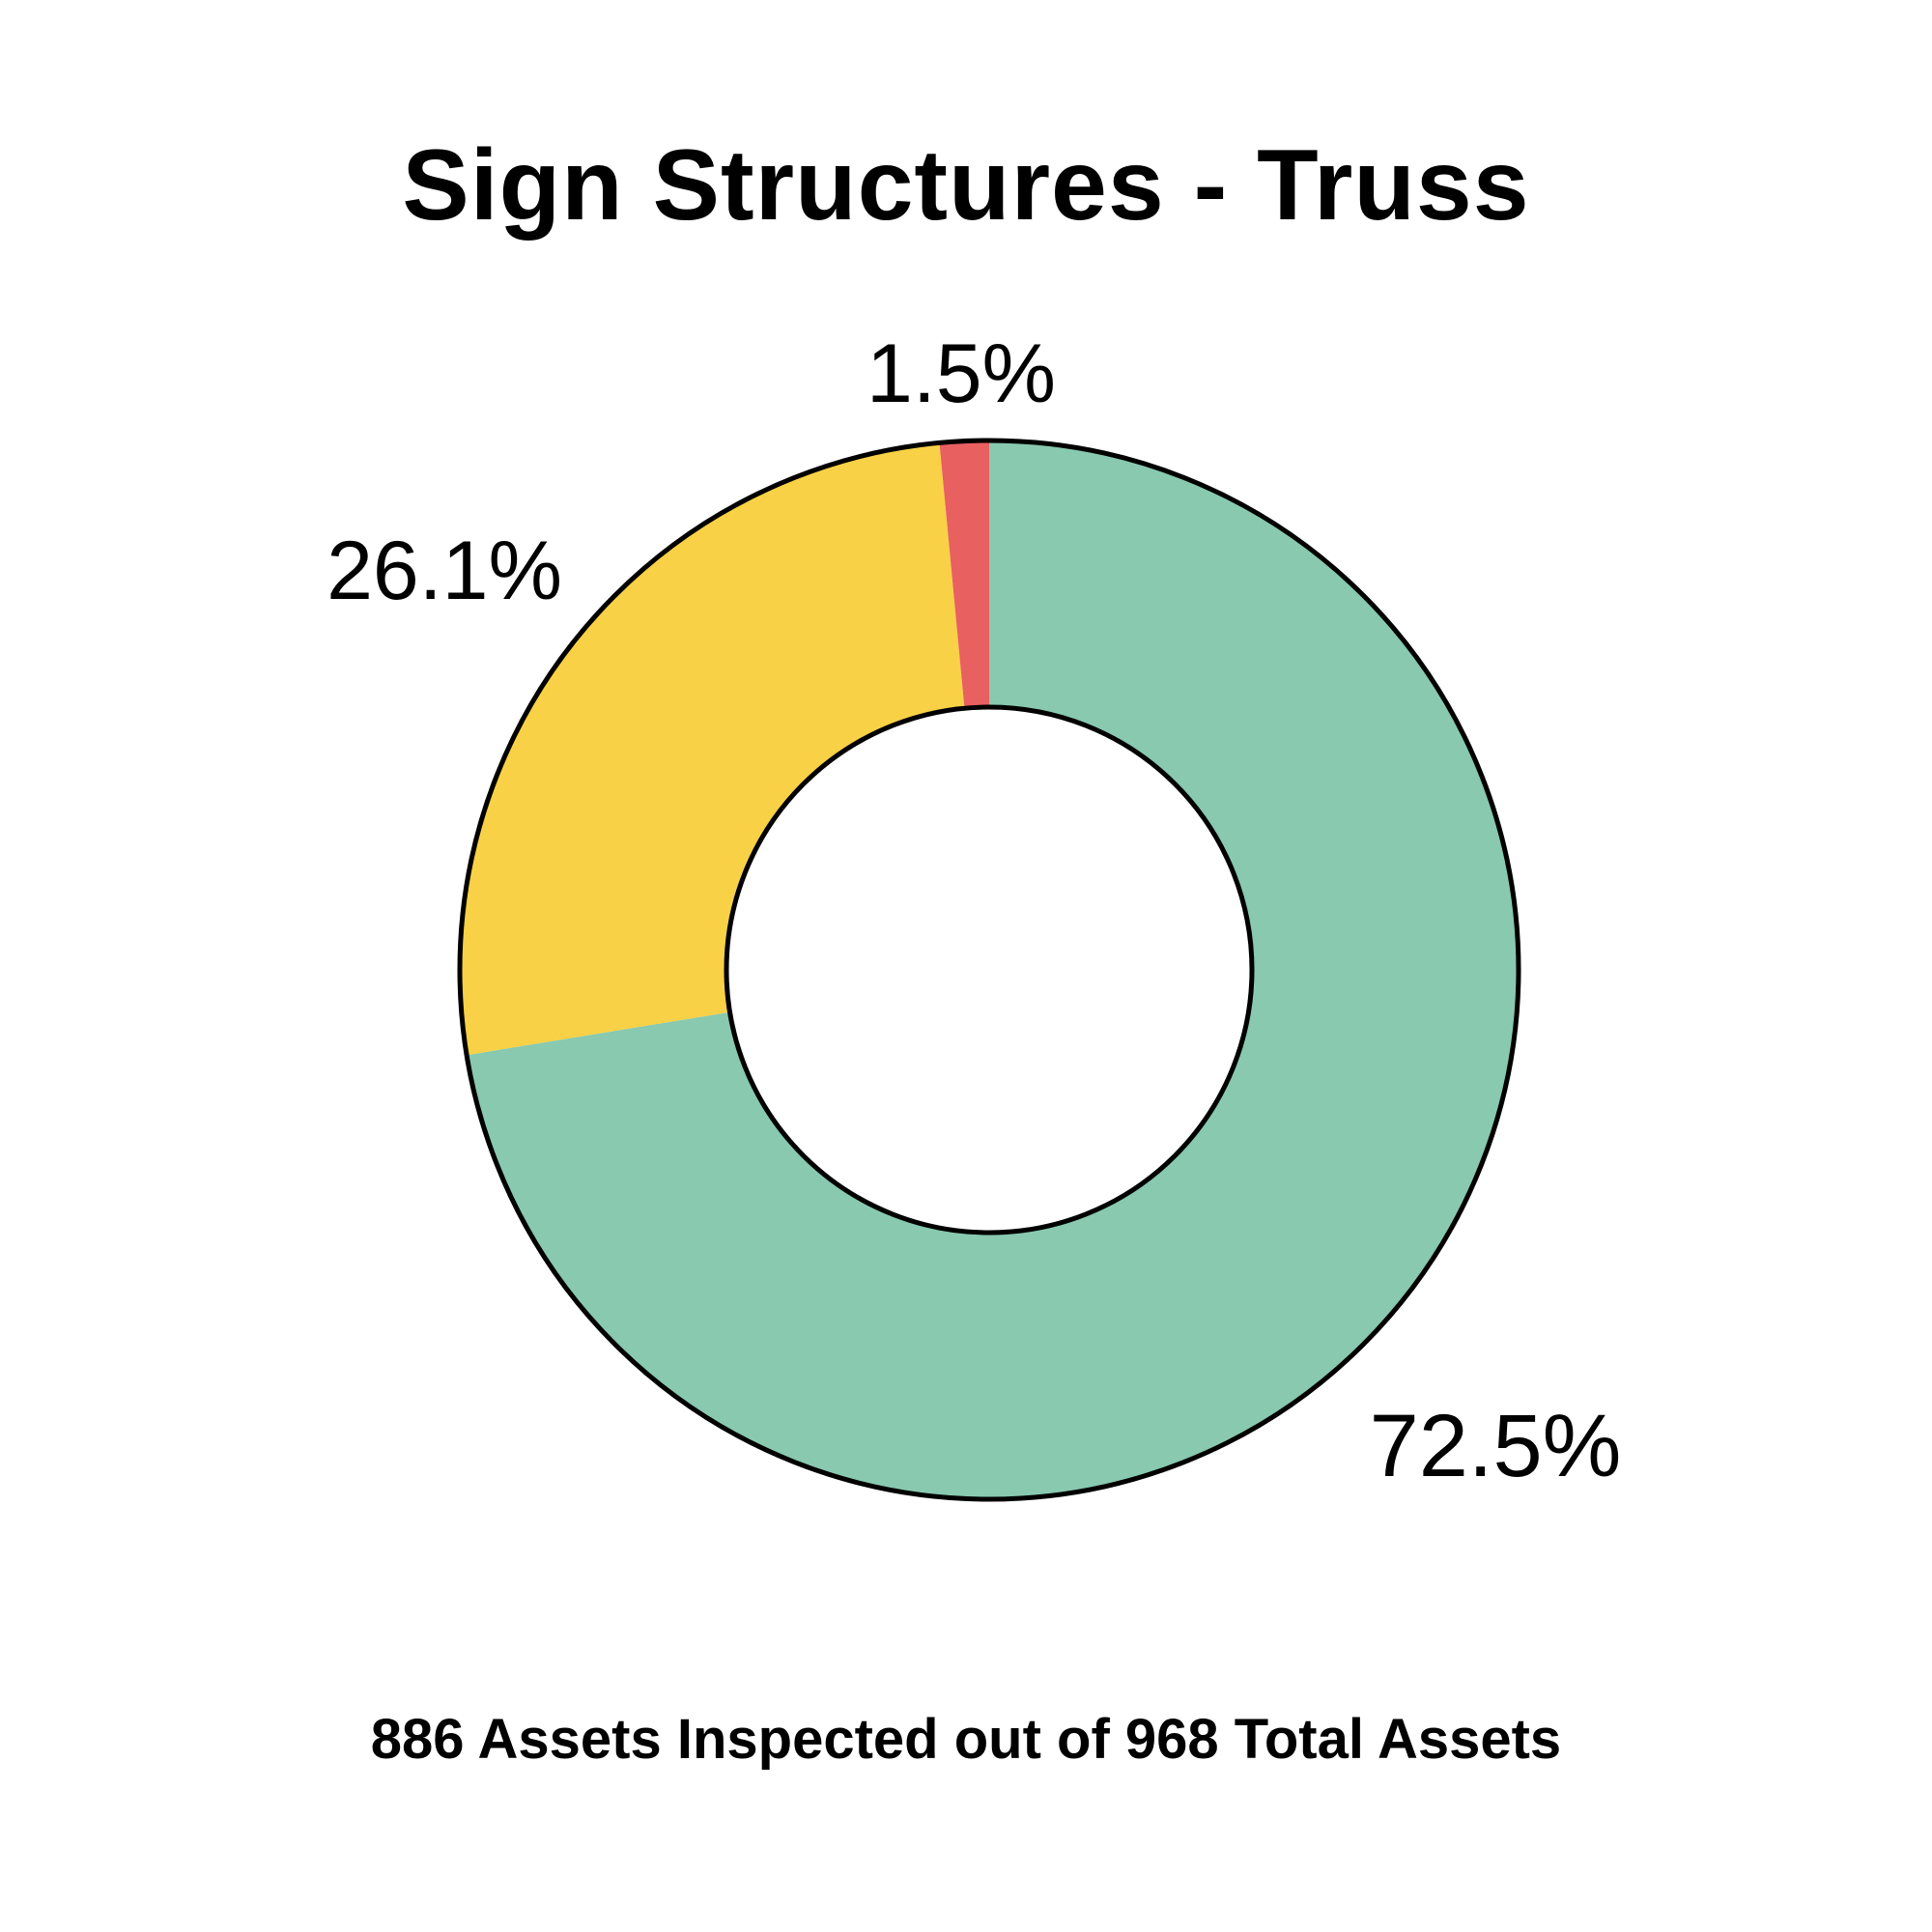  Describe the element at coordinates (444, 571) in the screenshot. I see `slice-label: 26.1%` at that location.